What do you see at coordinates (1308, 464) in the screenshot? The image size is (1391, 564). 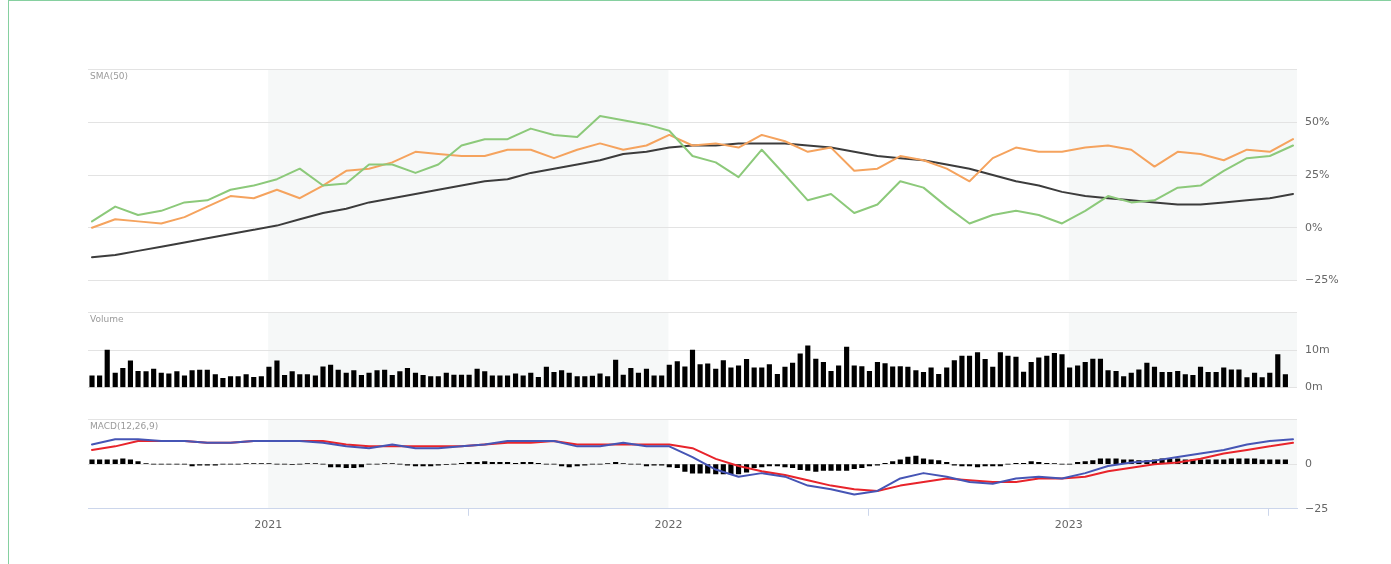 I see `y-tick-label: 0` at bounding box center [1308, 464].